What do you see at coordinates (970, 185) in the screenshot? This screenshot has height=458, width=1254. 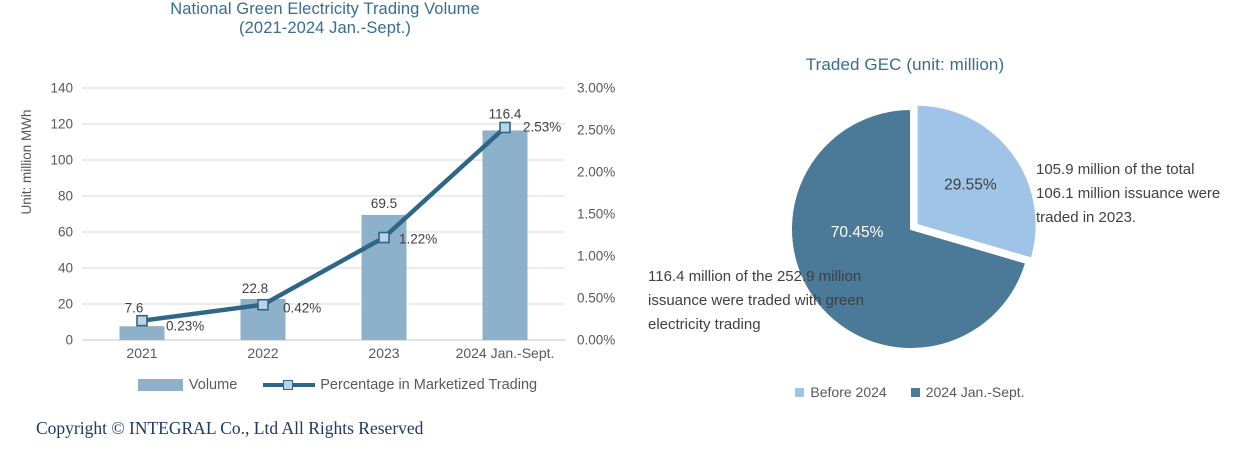 I see `pie-label-before-2024: 29.55%` at bounding box center [970, 185].